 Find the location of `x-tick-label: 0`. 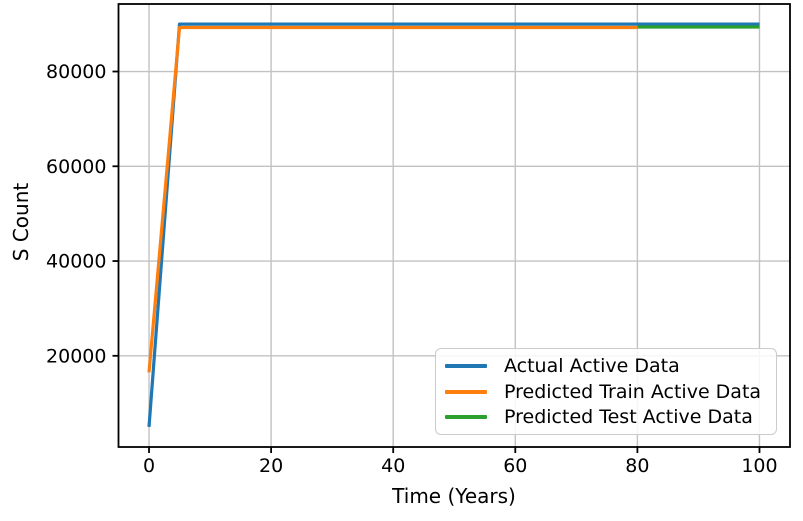

x-tick-label: 0 is located at coordinates (149, 466).